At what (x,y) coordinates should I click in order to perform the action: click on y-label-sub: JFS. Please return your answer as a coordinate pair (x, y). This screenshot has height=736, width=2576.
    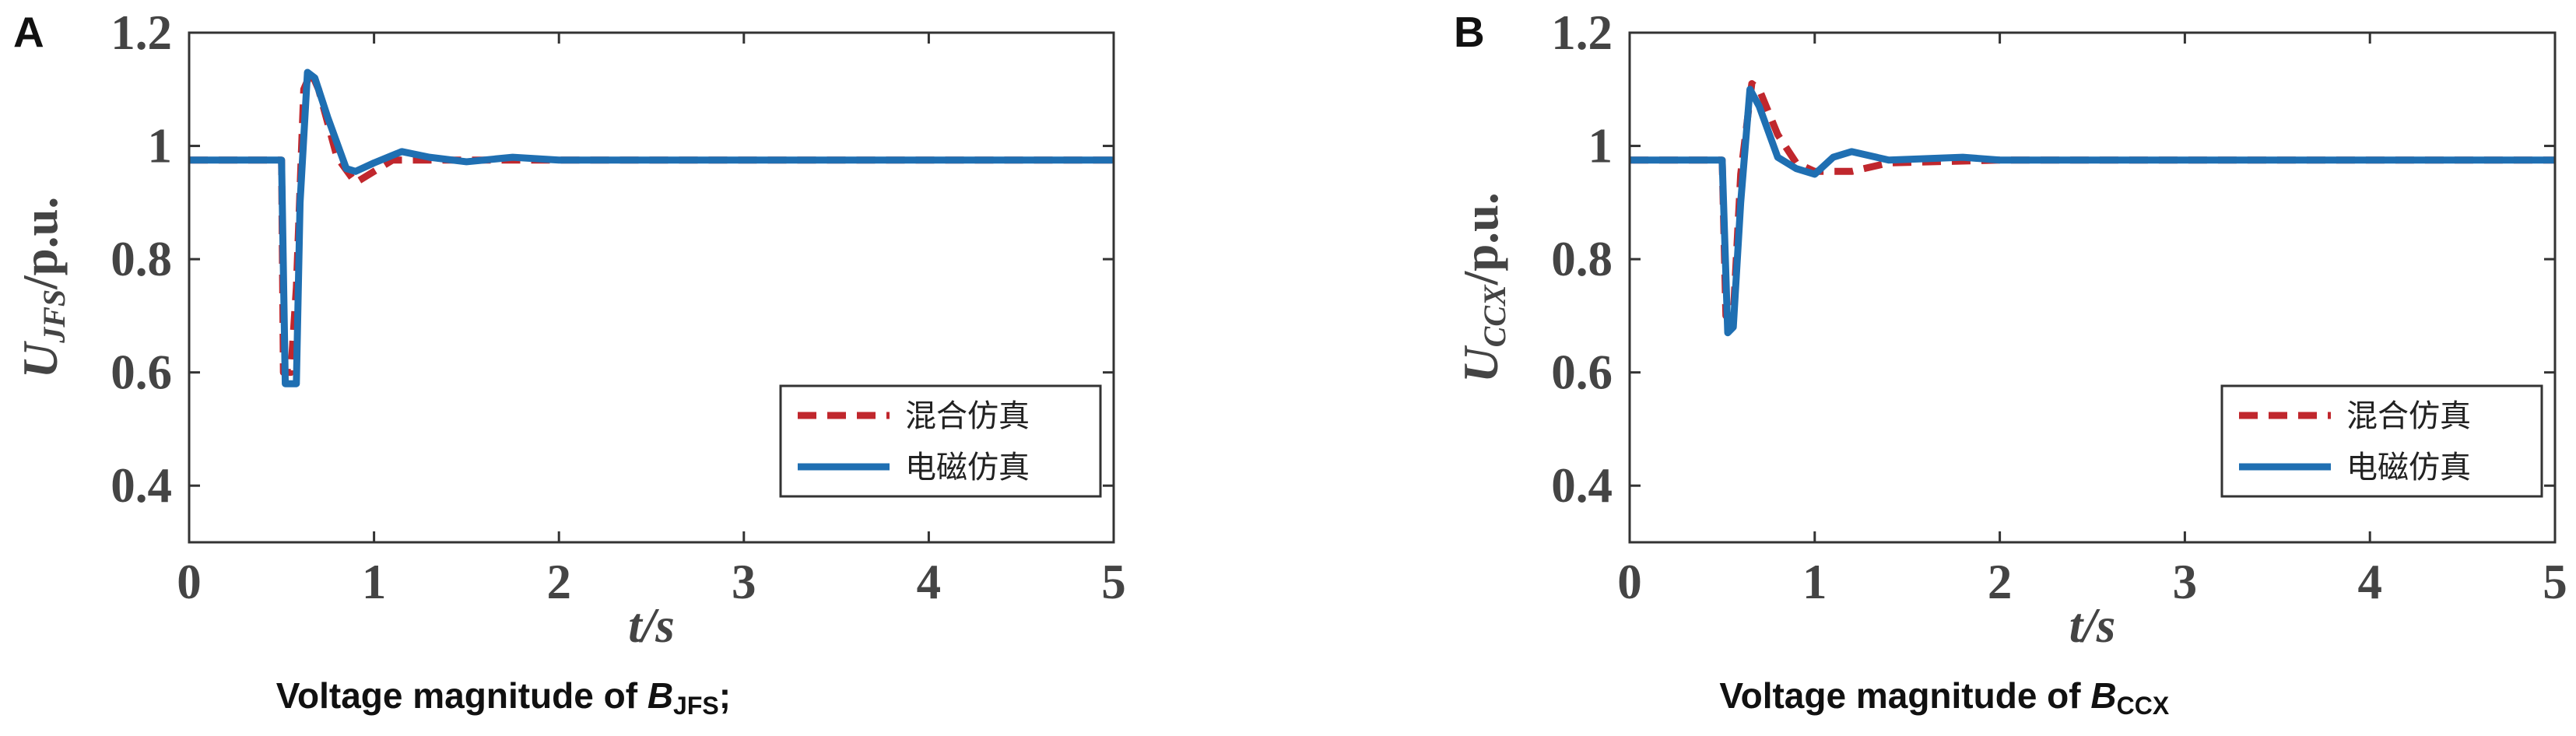
    Looking at the image, I should click on (55, 316).